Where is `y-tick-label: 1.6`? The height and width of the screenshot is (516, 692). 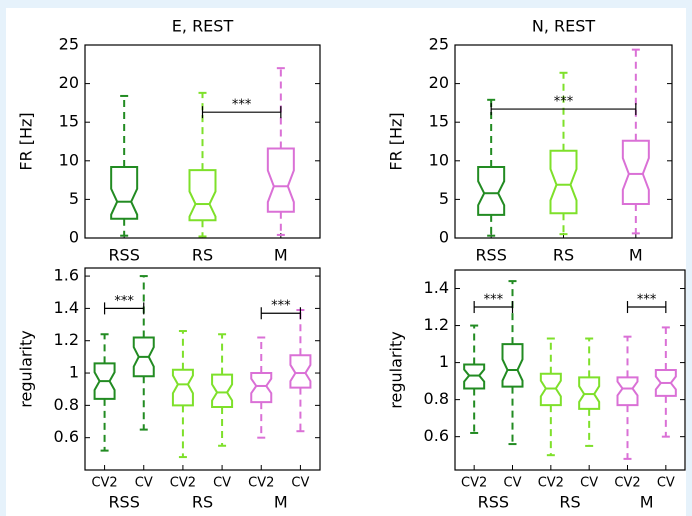
y-tick-label: 1.6 is located at coordinates (66, 275).